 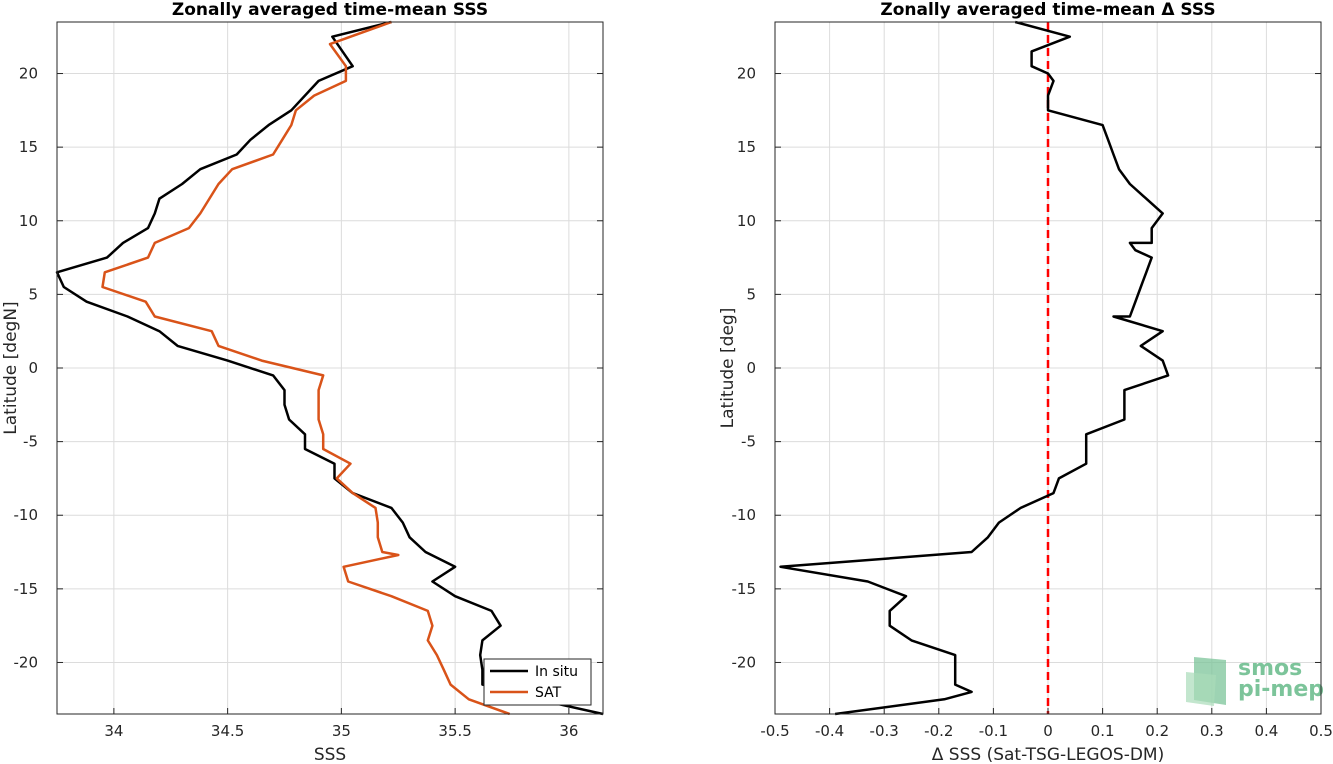 I want to click on x-tick-label: -0.5, so click(x=774, y=731).